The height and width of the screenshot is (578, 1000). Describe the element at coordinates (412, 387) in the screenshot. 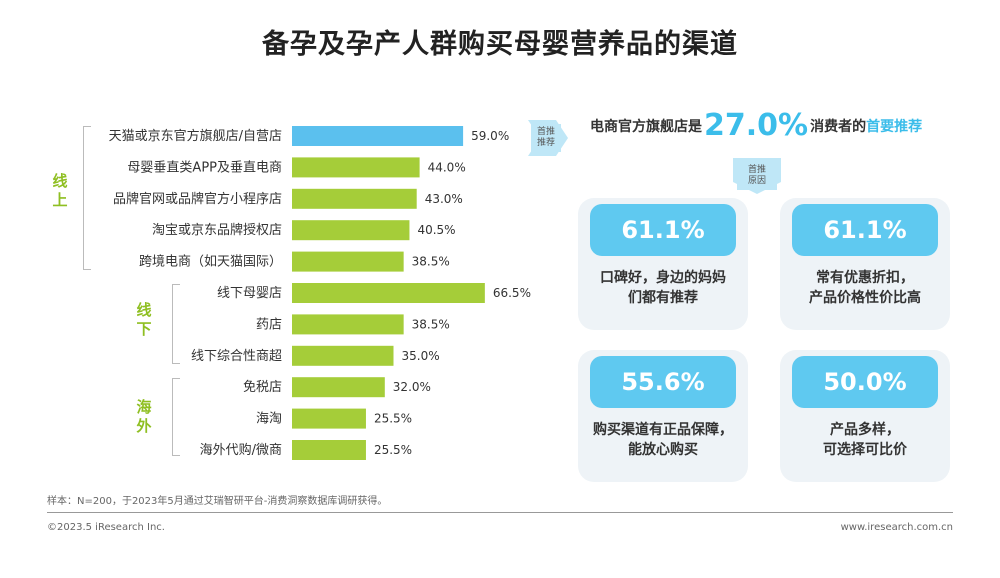

I see `value-label: 32.0%` at that location.